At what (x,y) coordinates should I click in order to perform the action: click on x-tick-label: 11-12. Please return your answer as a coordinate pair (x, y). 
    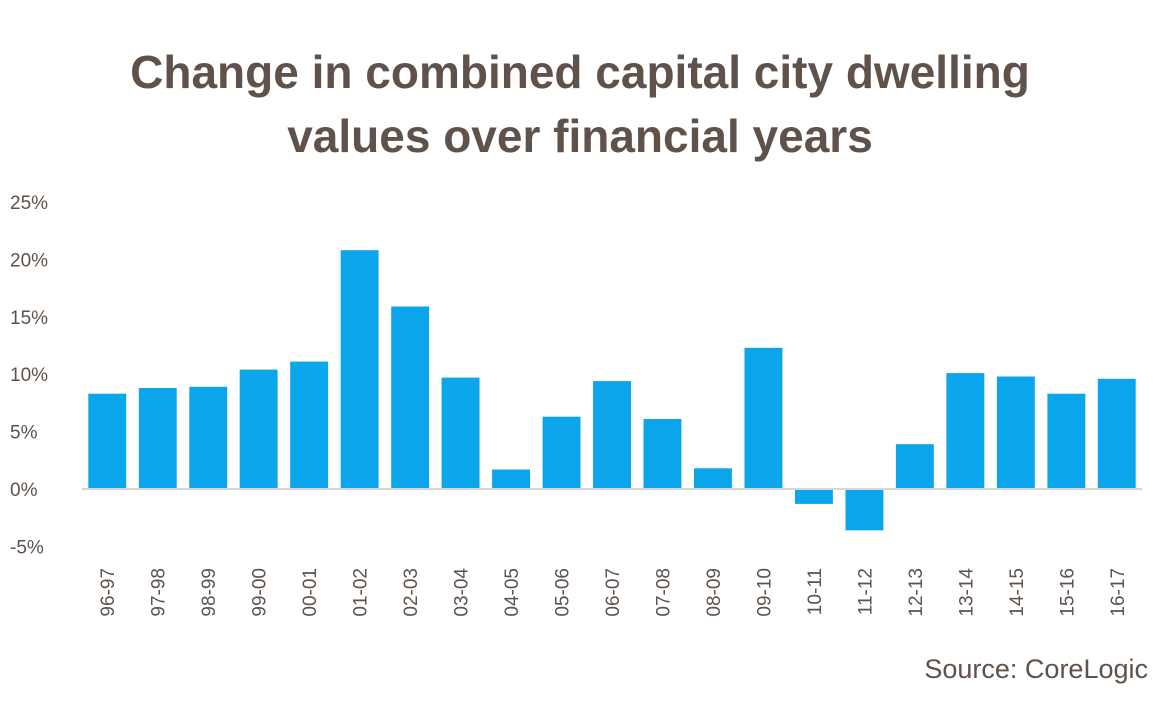
    Looking at the image, I should click on (865, 591).